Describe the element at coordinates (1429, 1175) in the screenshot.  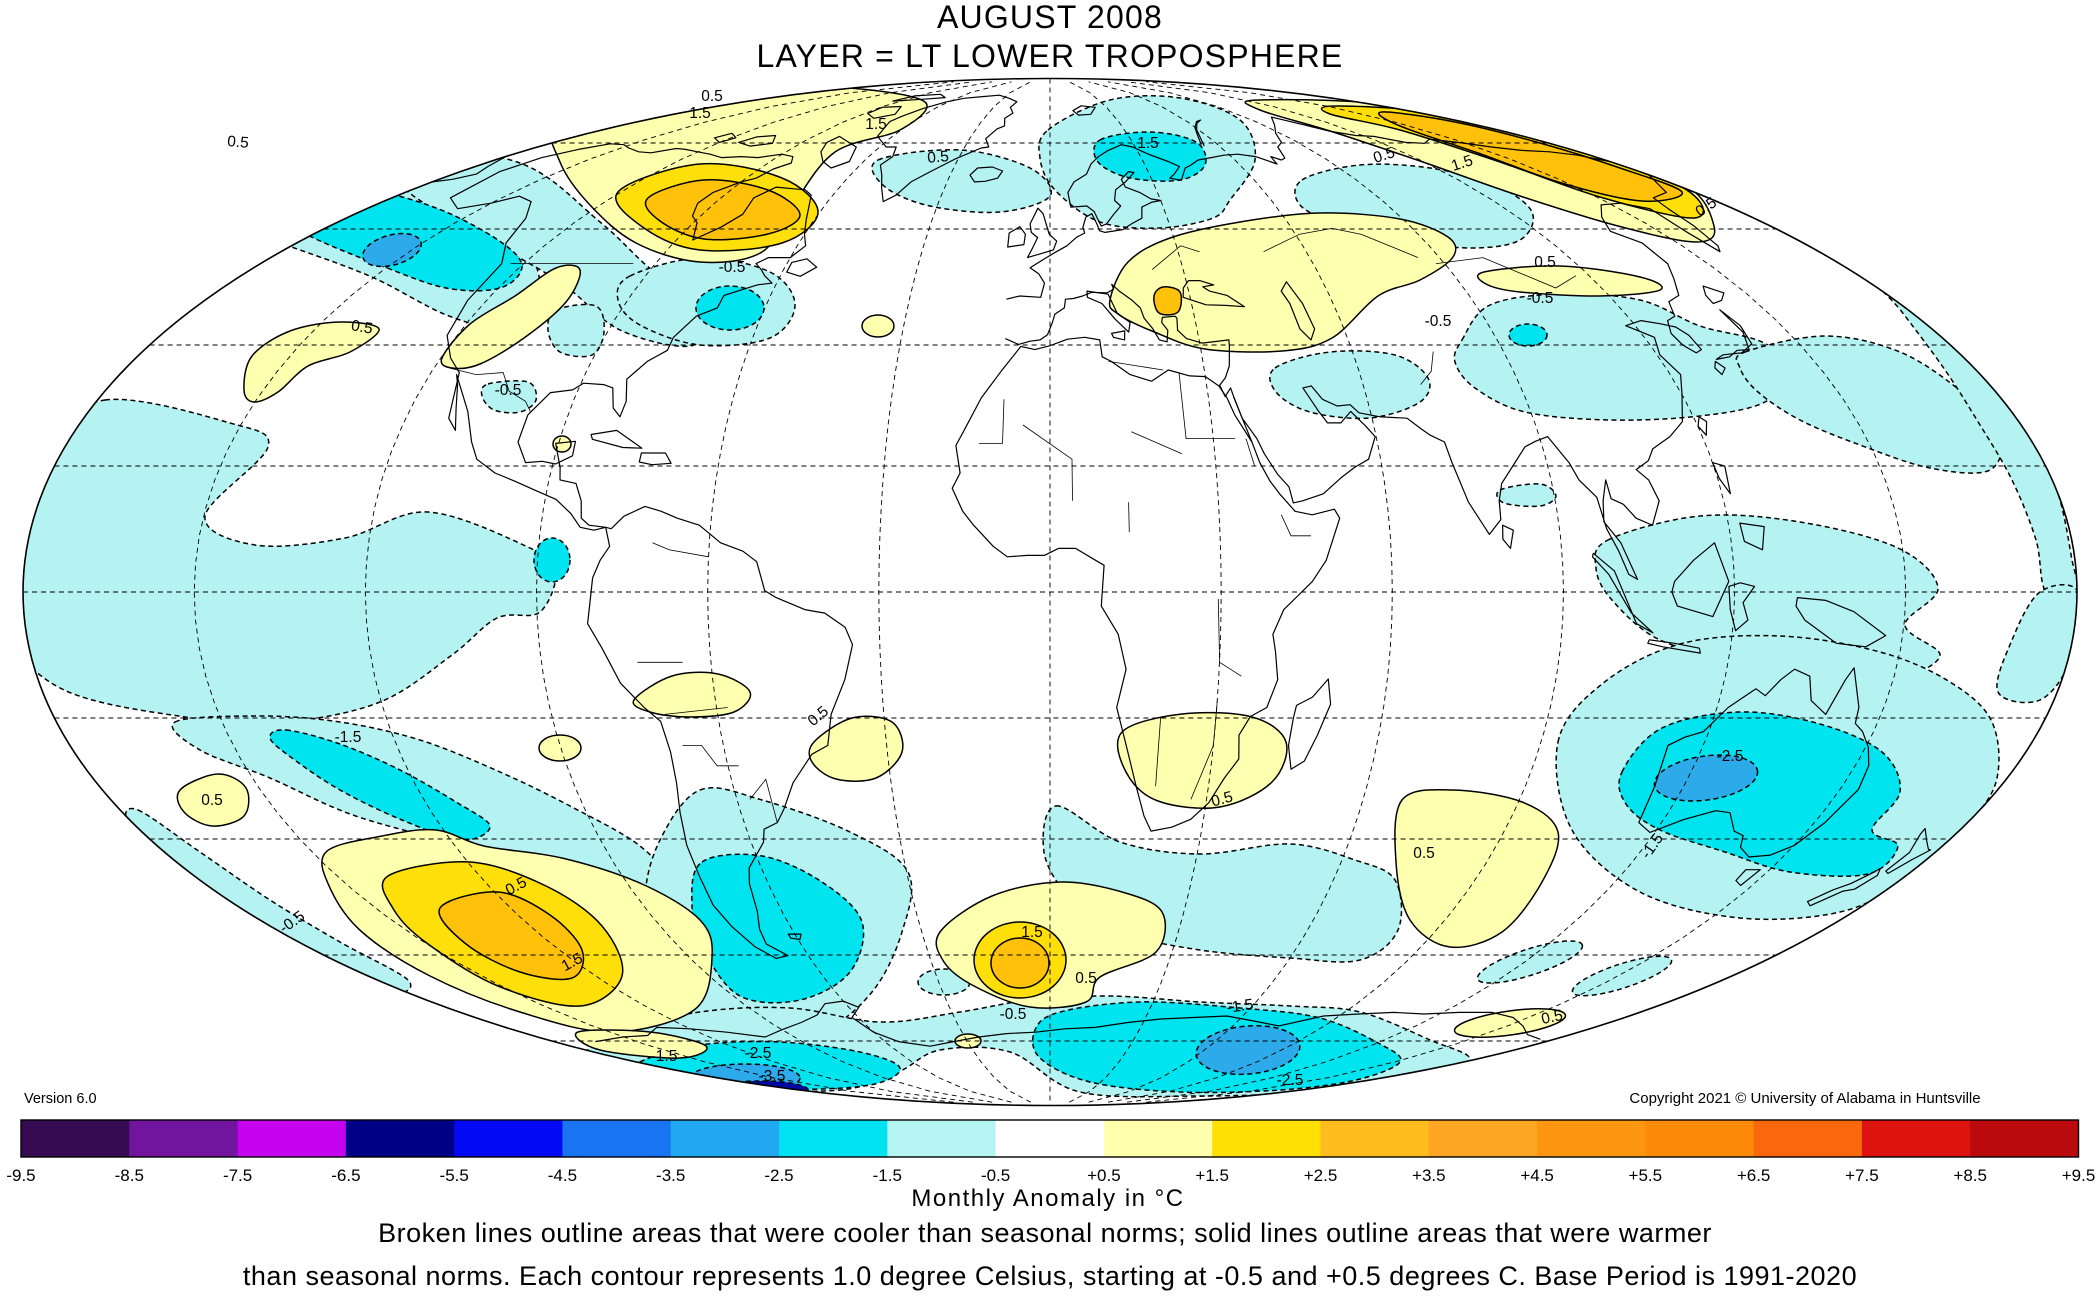
I see `svg-text: +3.5` at that location.